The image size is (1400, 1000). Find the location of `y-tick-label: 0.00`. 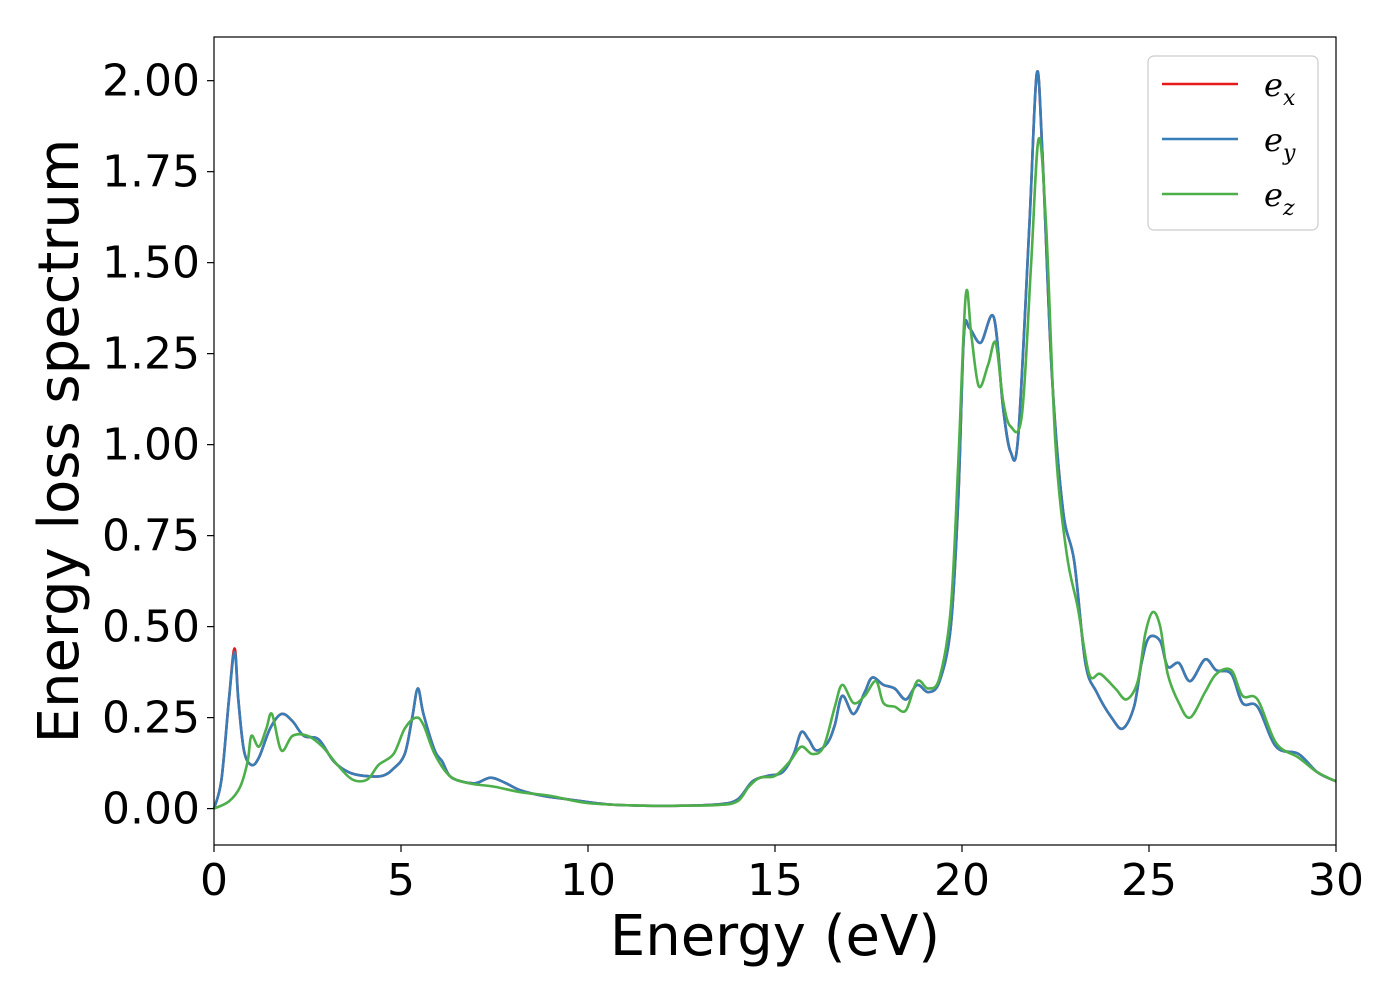

y-tick-label: 0.00 is located at coordinates (151, 809).